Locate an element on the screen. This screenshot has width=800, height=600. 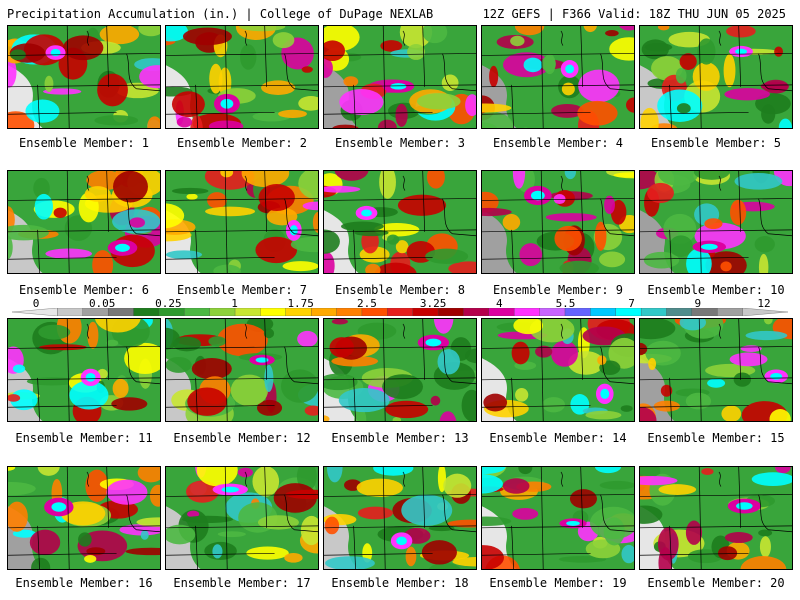
scale-tick-label: 0 is located at coordinates (36, 303).